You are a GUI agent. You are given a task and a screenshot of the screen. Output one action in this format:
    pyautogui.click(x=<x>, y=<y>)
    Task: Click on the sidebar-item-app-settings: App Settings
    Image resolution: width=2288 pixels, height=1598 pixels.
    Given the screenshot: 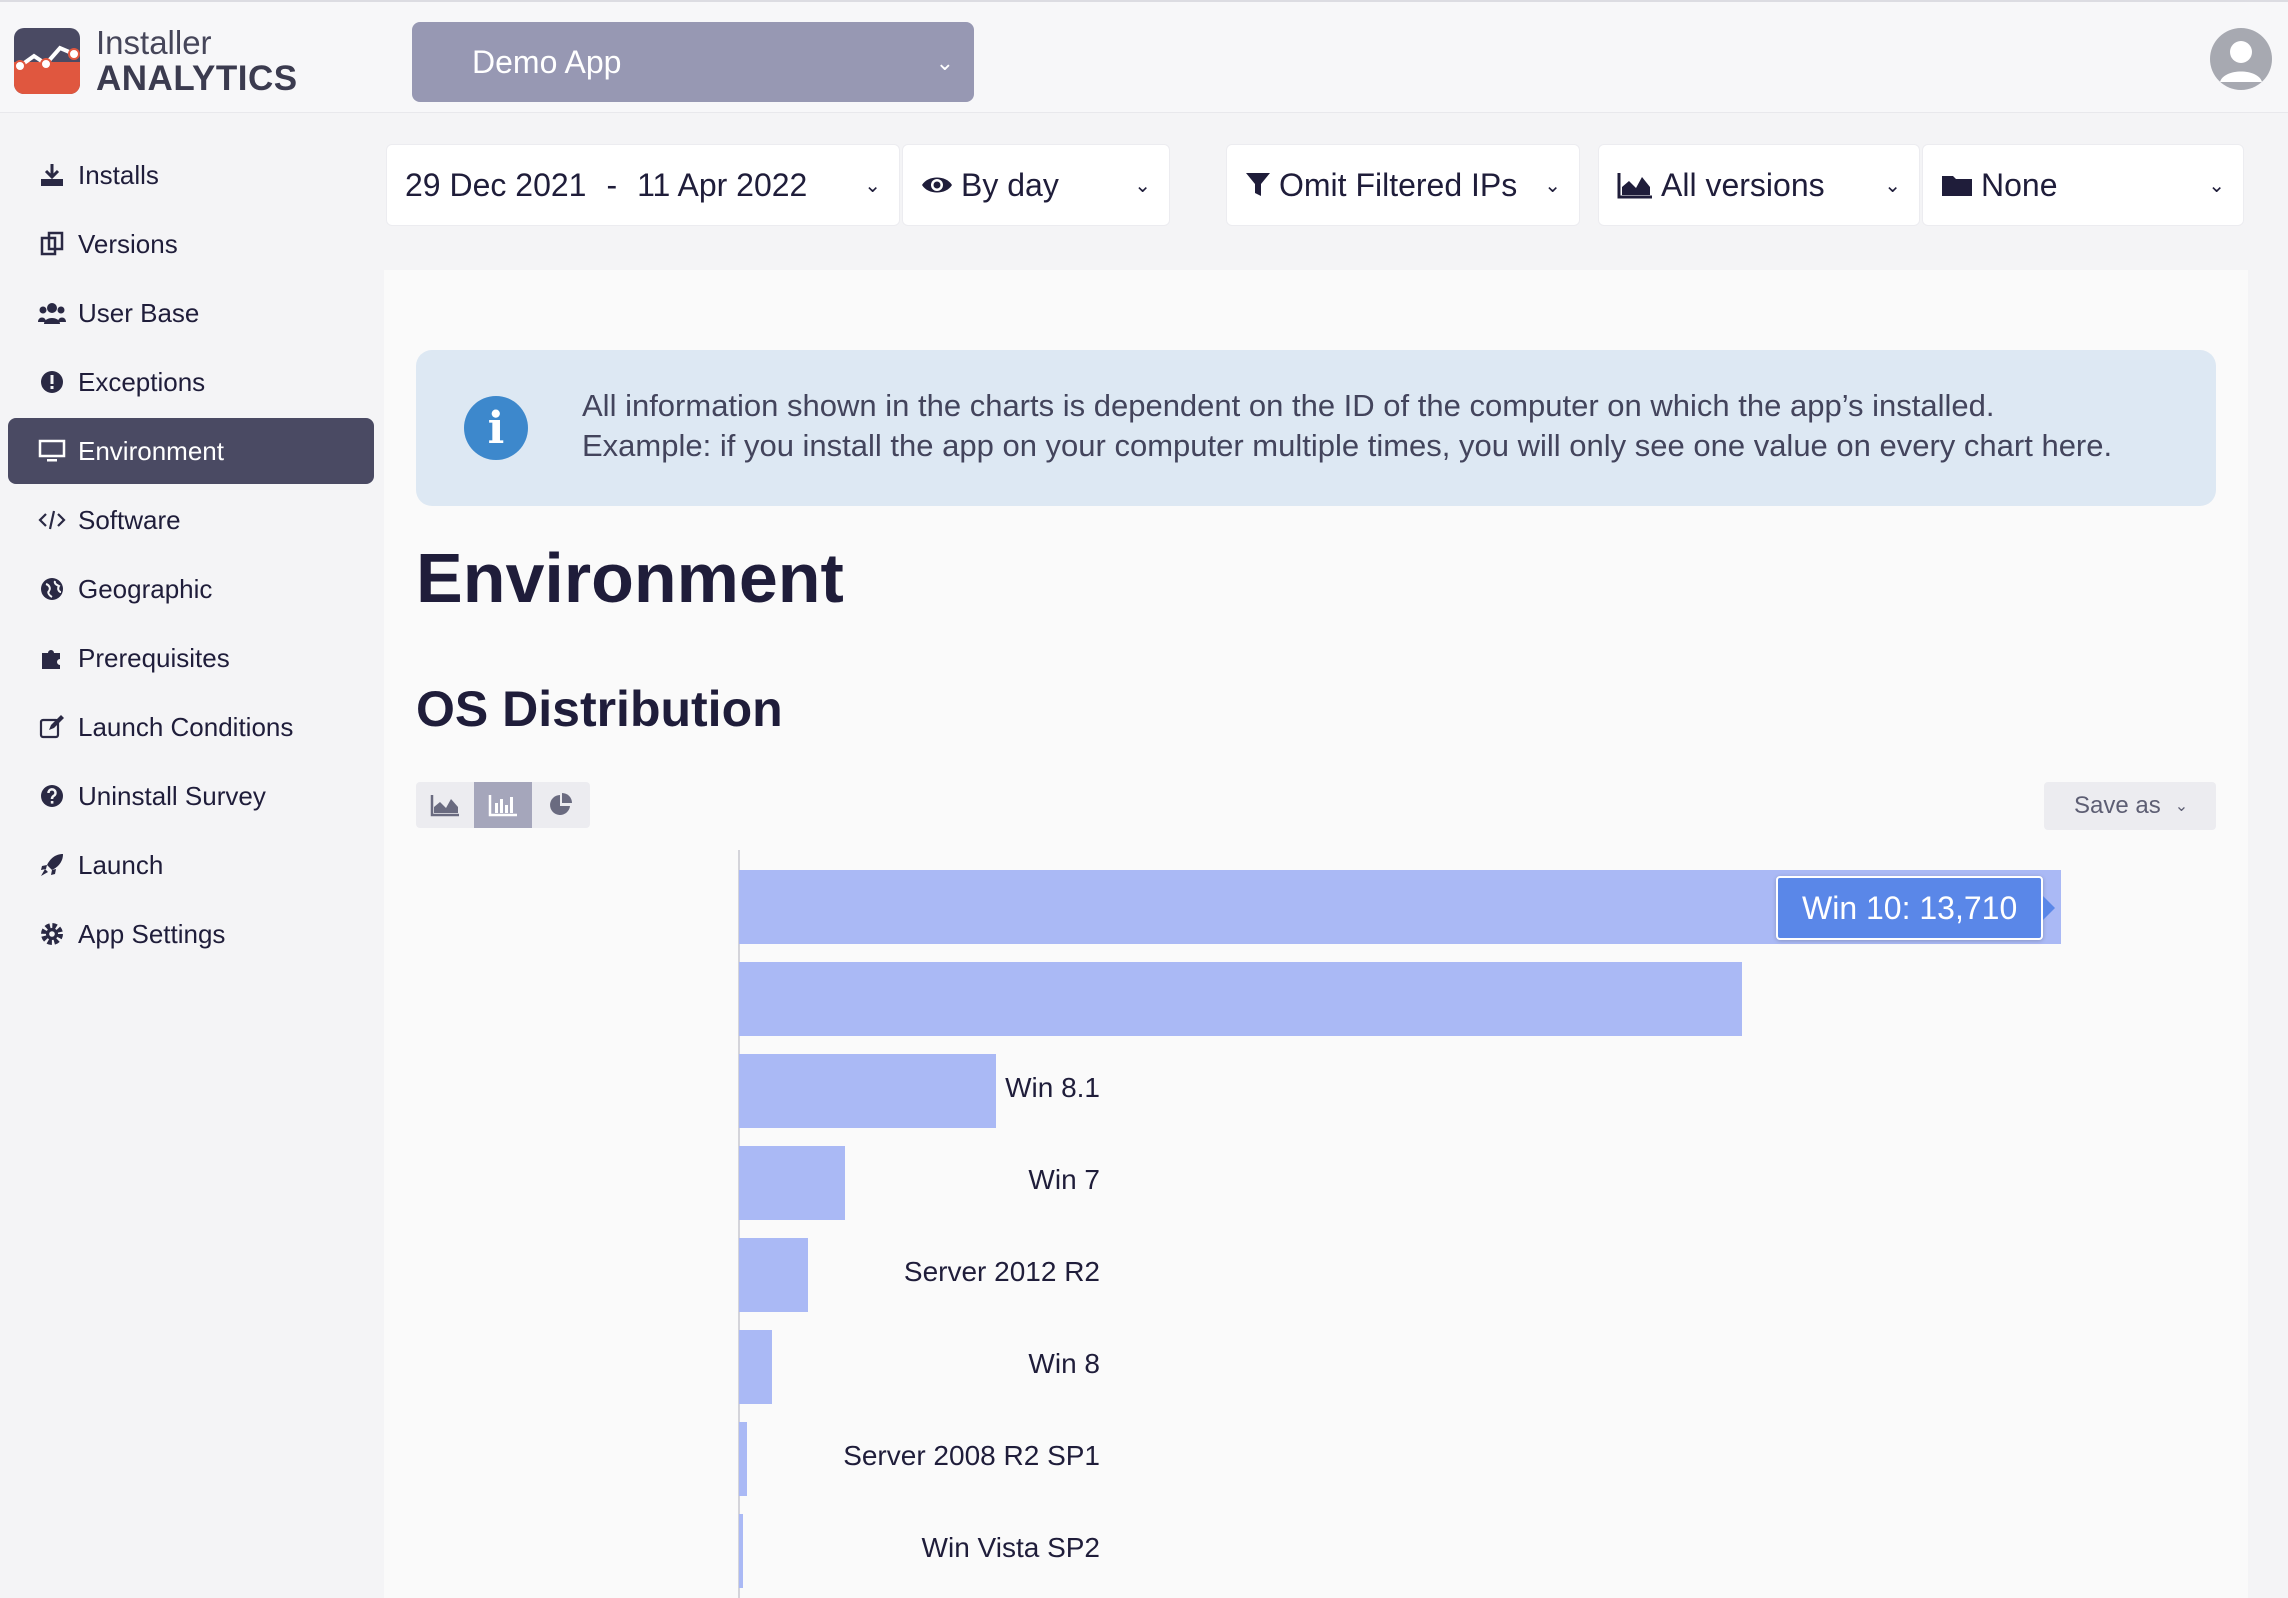 What is the action you would take?
    pyautogui.click(x=191, y=934)
    